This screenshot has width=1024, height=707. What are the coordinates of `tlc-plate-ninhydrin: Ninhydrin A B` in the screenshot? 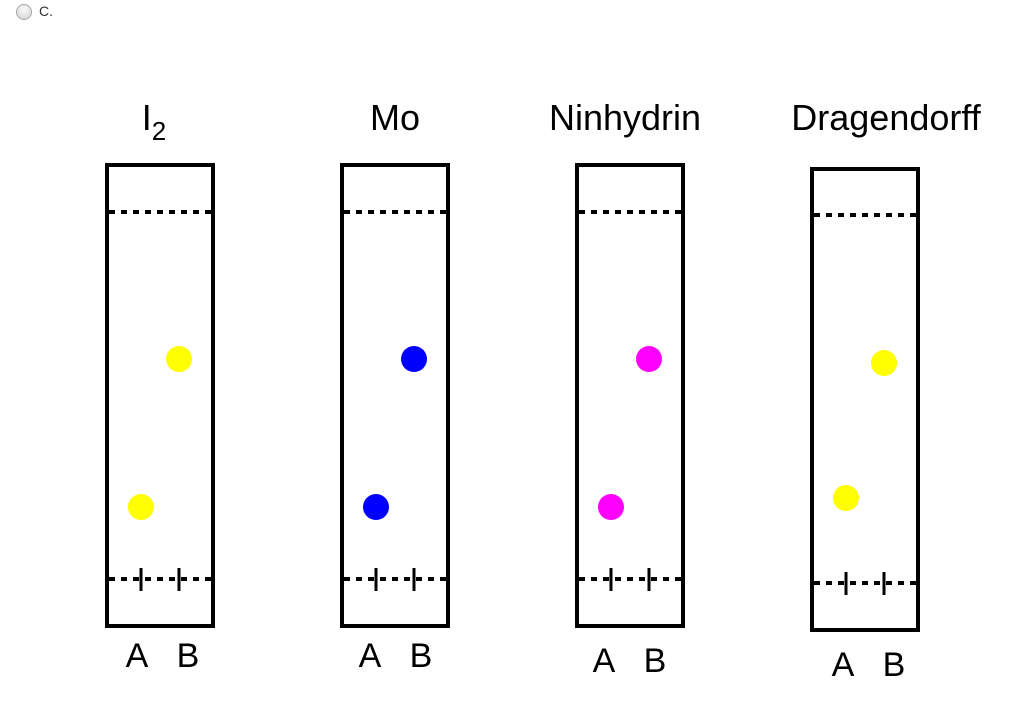 It's located at (625, 388).